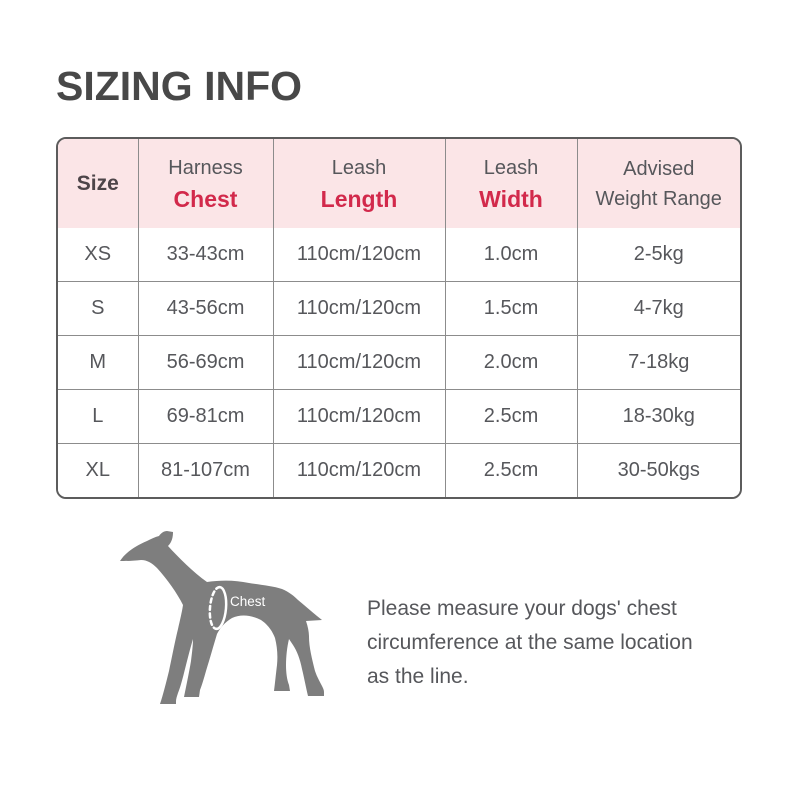  What do you see at coordinates (205, 308) in the screenshot?
I see `table-cell: 43-56cm` at bounding box center [205, 308].